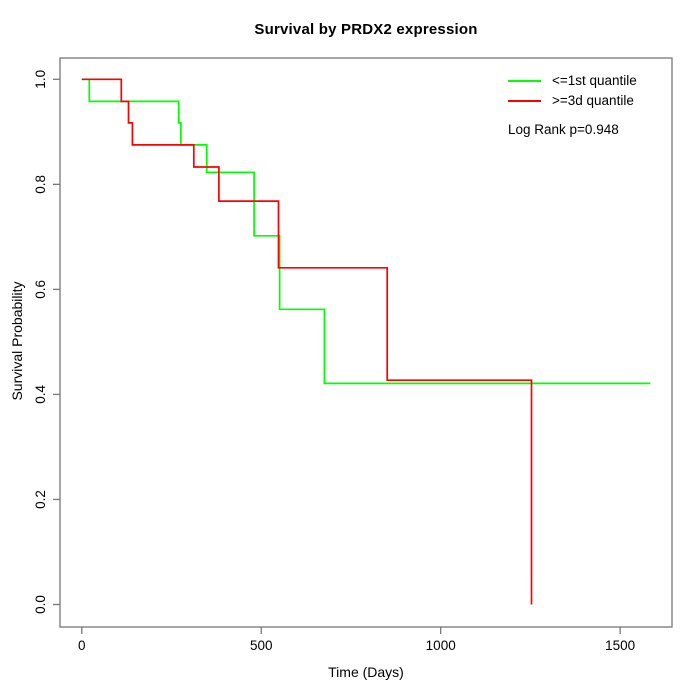 The width and height of the screenshot is (700, 700). What do you see at coordinates (524, 101) in the screenshot?
I see `legend-line-red` at bounding box center [524, 101].